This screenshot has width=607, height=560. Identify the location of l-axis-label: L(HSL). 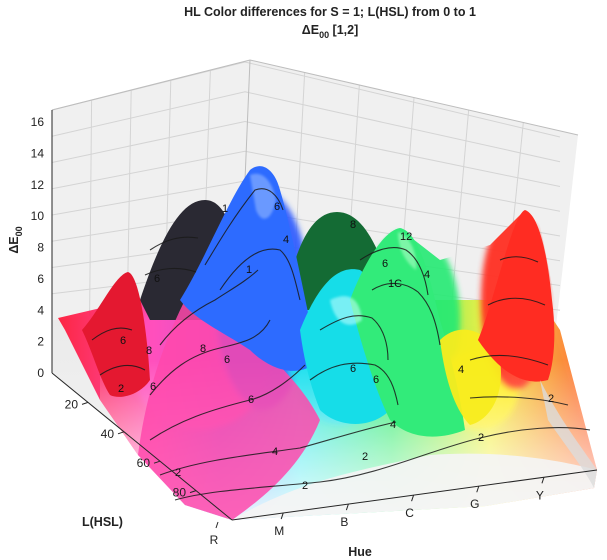
(102, 522).